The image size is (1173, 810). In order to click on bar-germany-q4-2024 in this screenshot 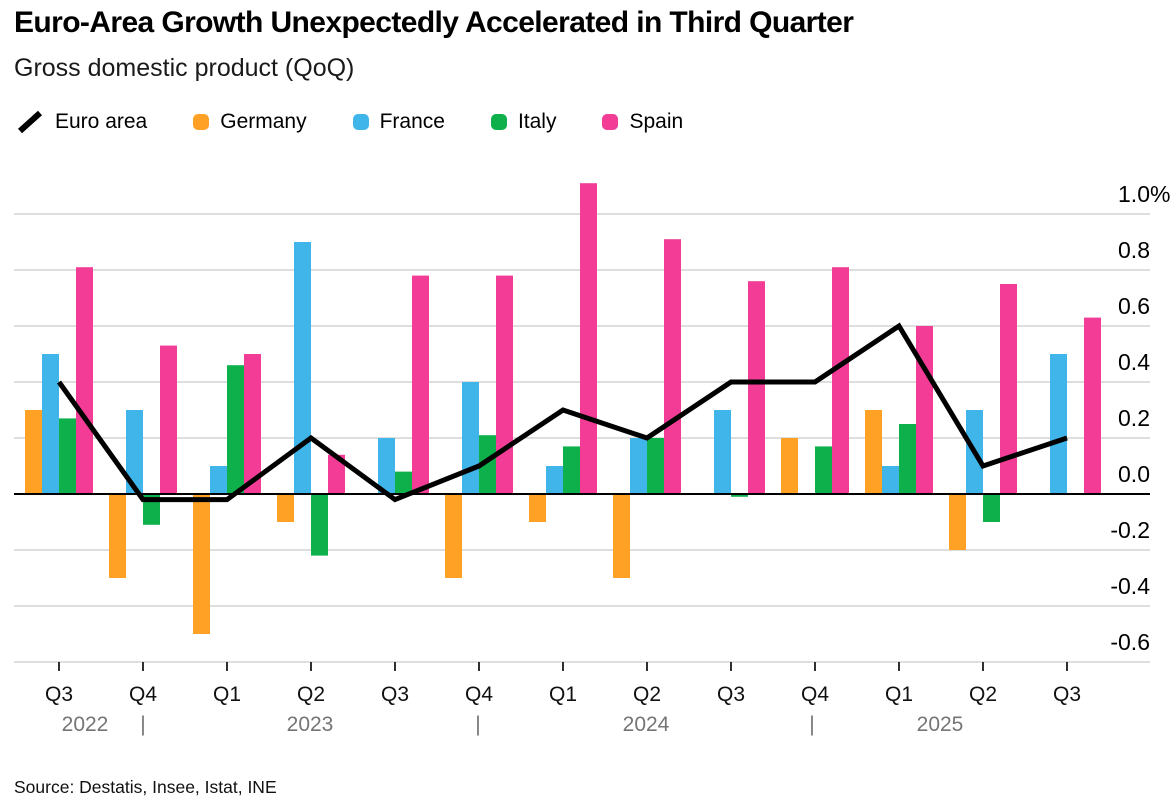, I will do `click(789, 466)`.